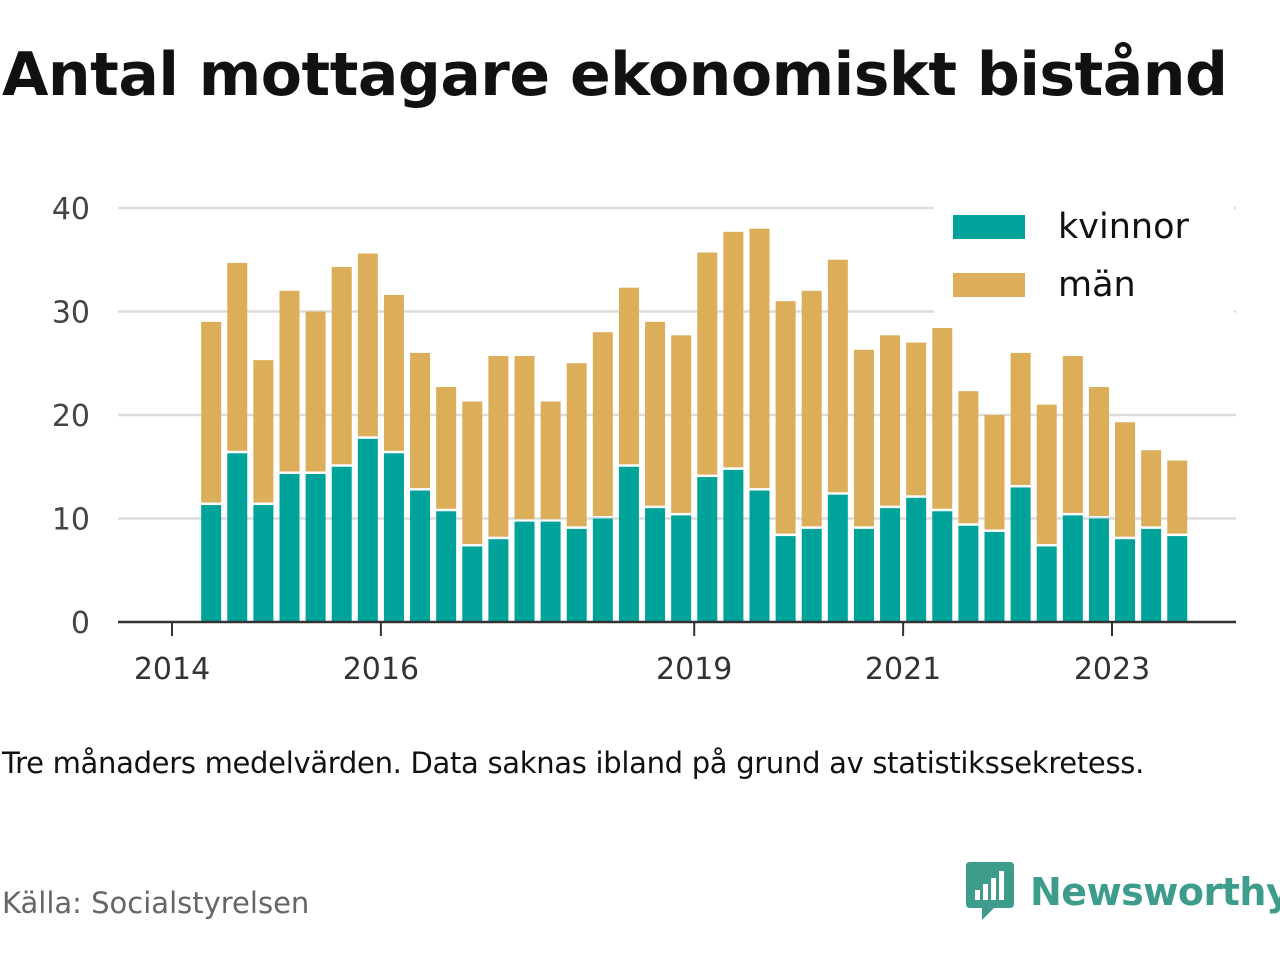 The height and width of the screenshot is (960, 1280). Describe the element at coordinates (1097, 285) in the screenshot. I see `legend-label: män` at that location.